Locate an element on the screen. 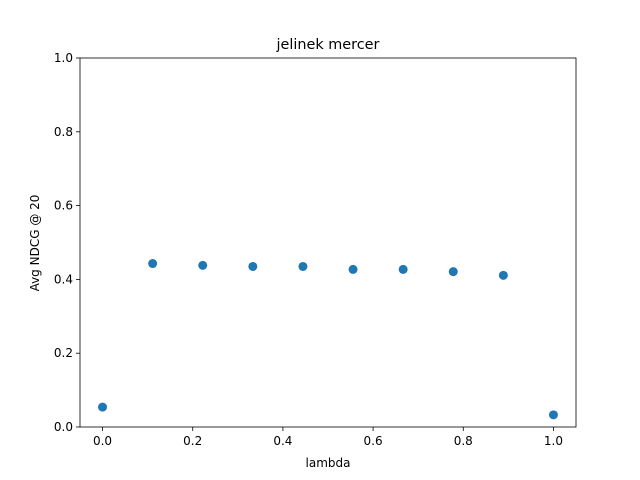  y-tick-label: 0.6 is located at coordinates (63, 206).